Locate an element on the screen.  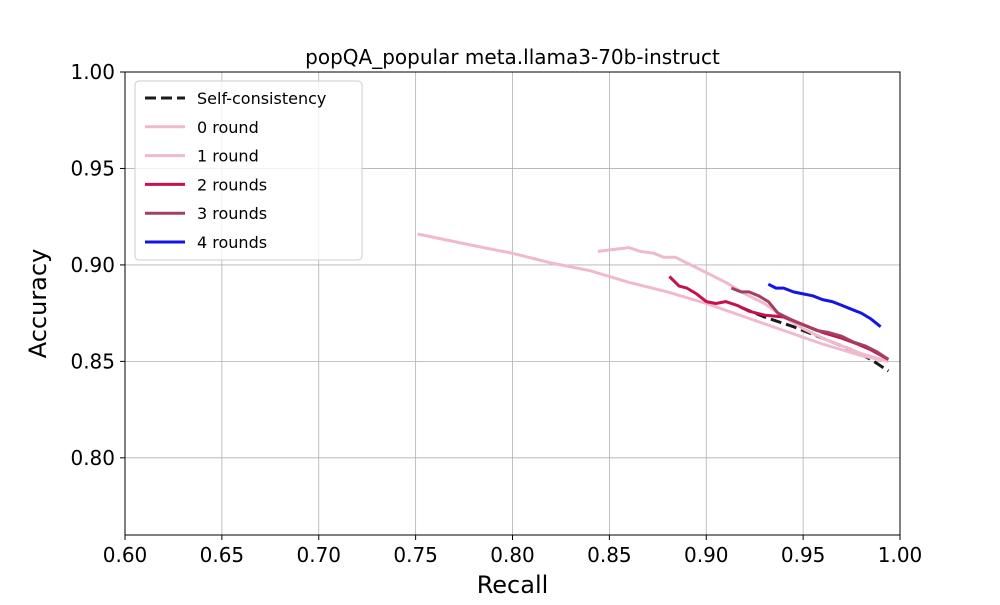
legend-label-3: 2 rounds is located at coordinates (232, 184).